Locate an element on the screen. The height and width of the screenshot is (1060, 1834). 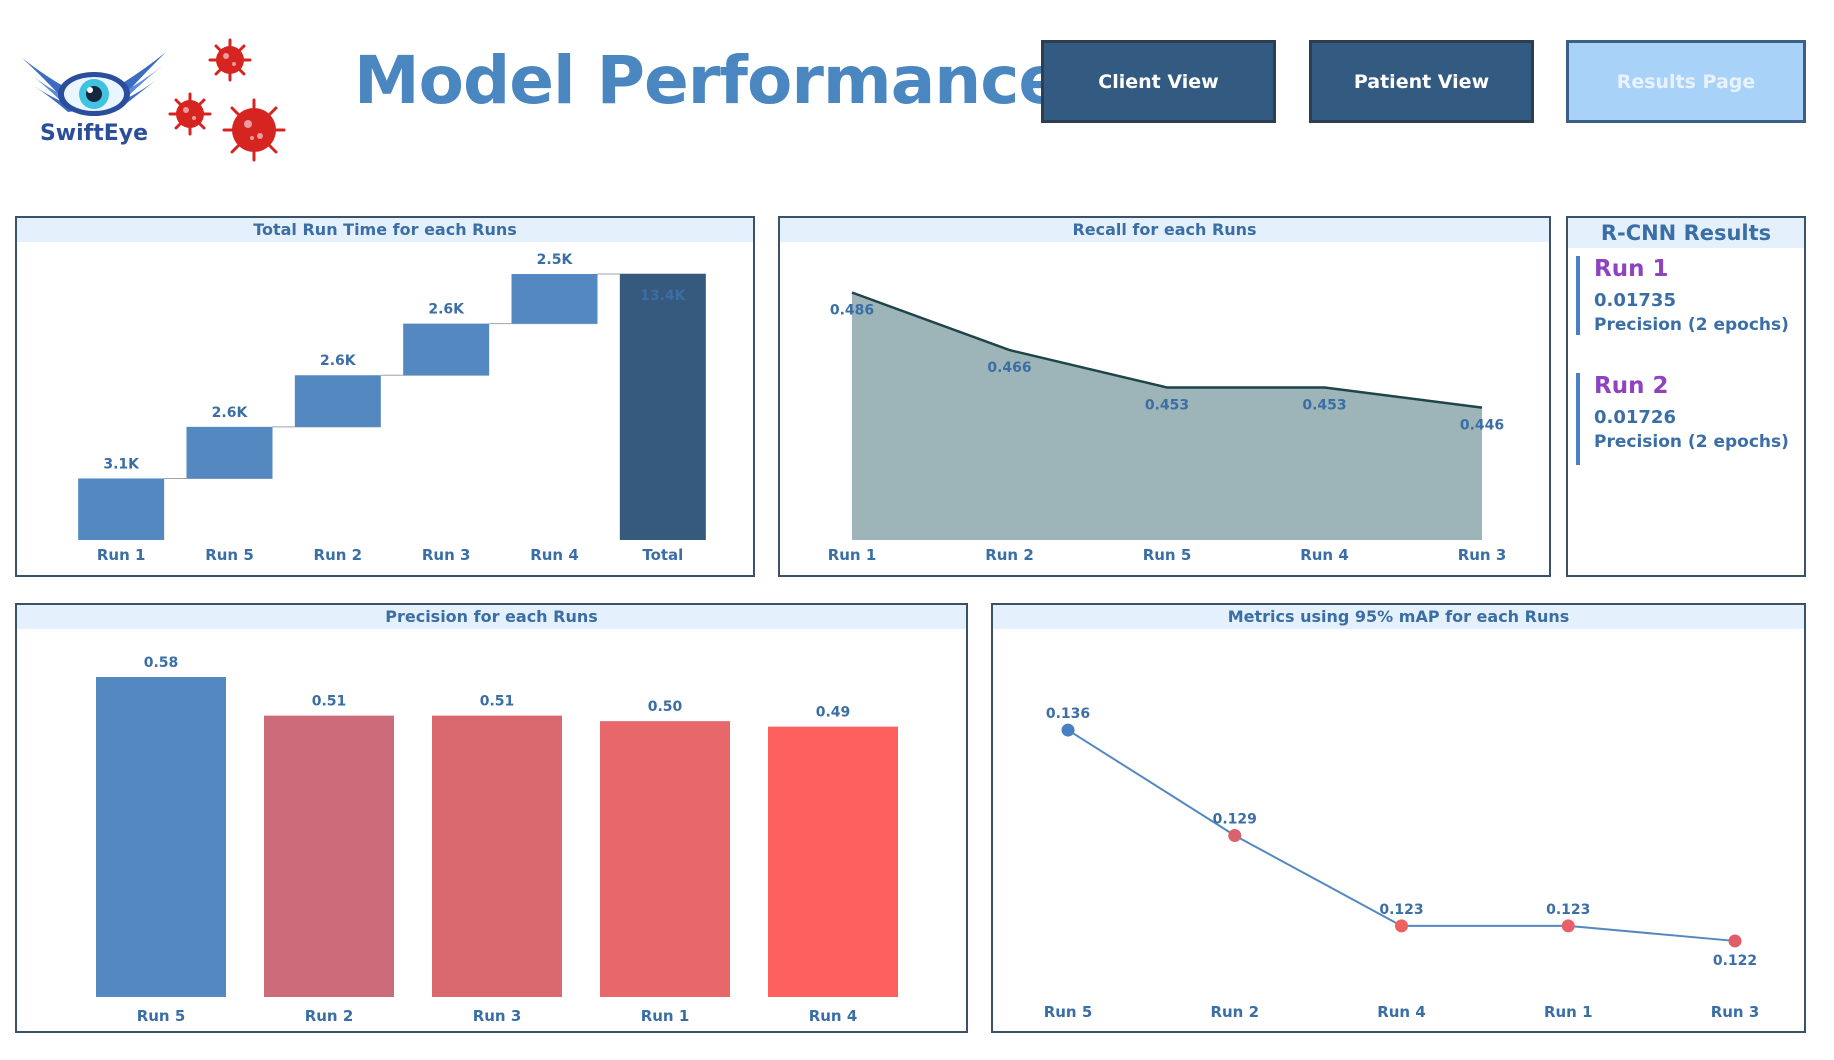
x-tick-label: Total is located at coordinates (662, 555).